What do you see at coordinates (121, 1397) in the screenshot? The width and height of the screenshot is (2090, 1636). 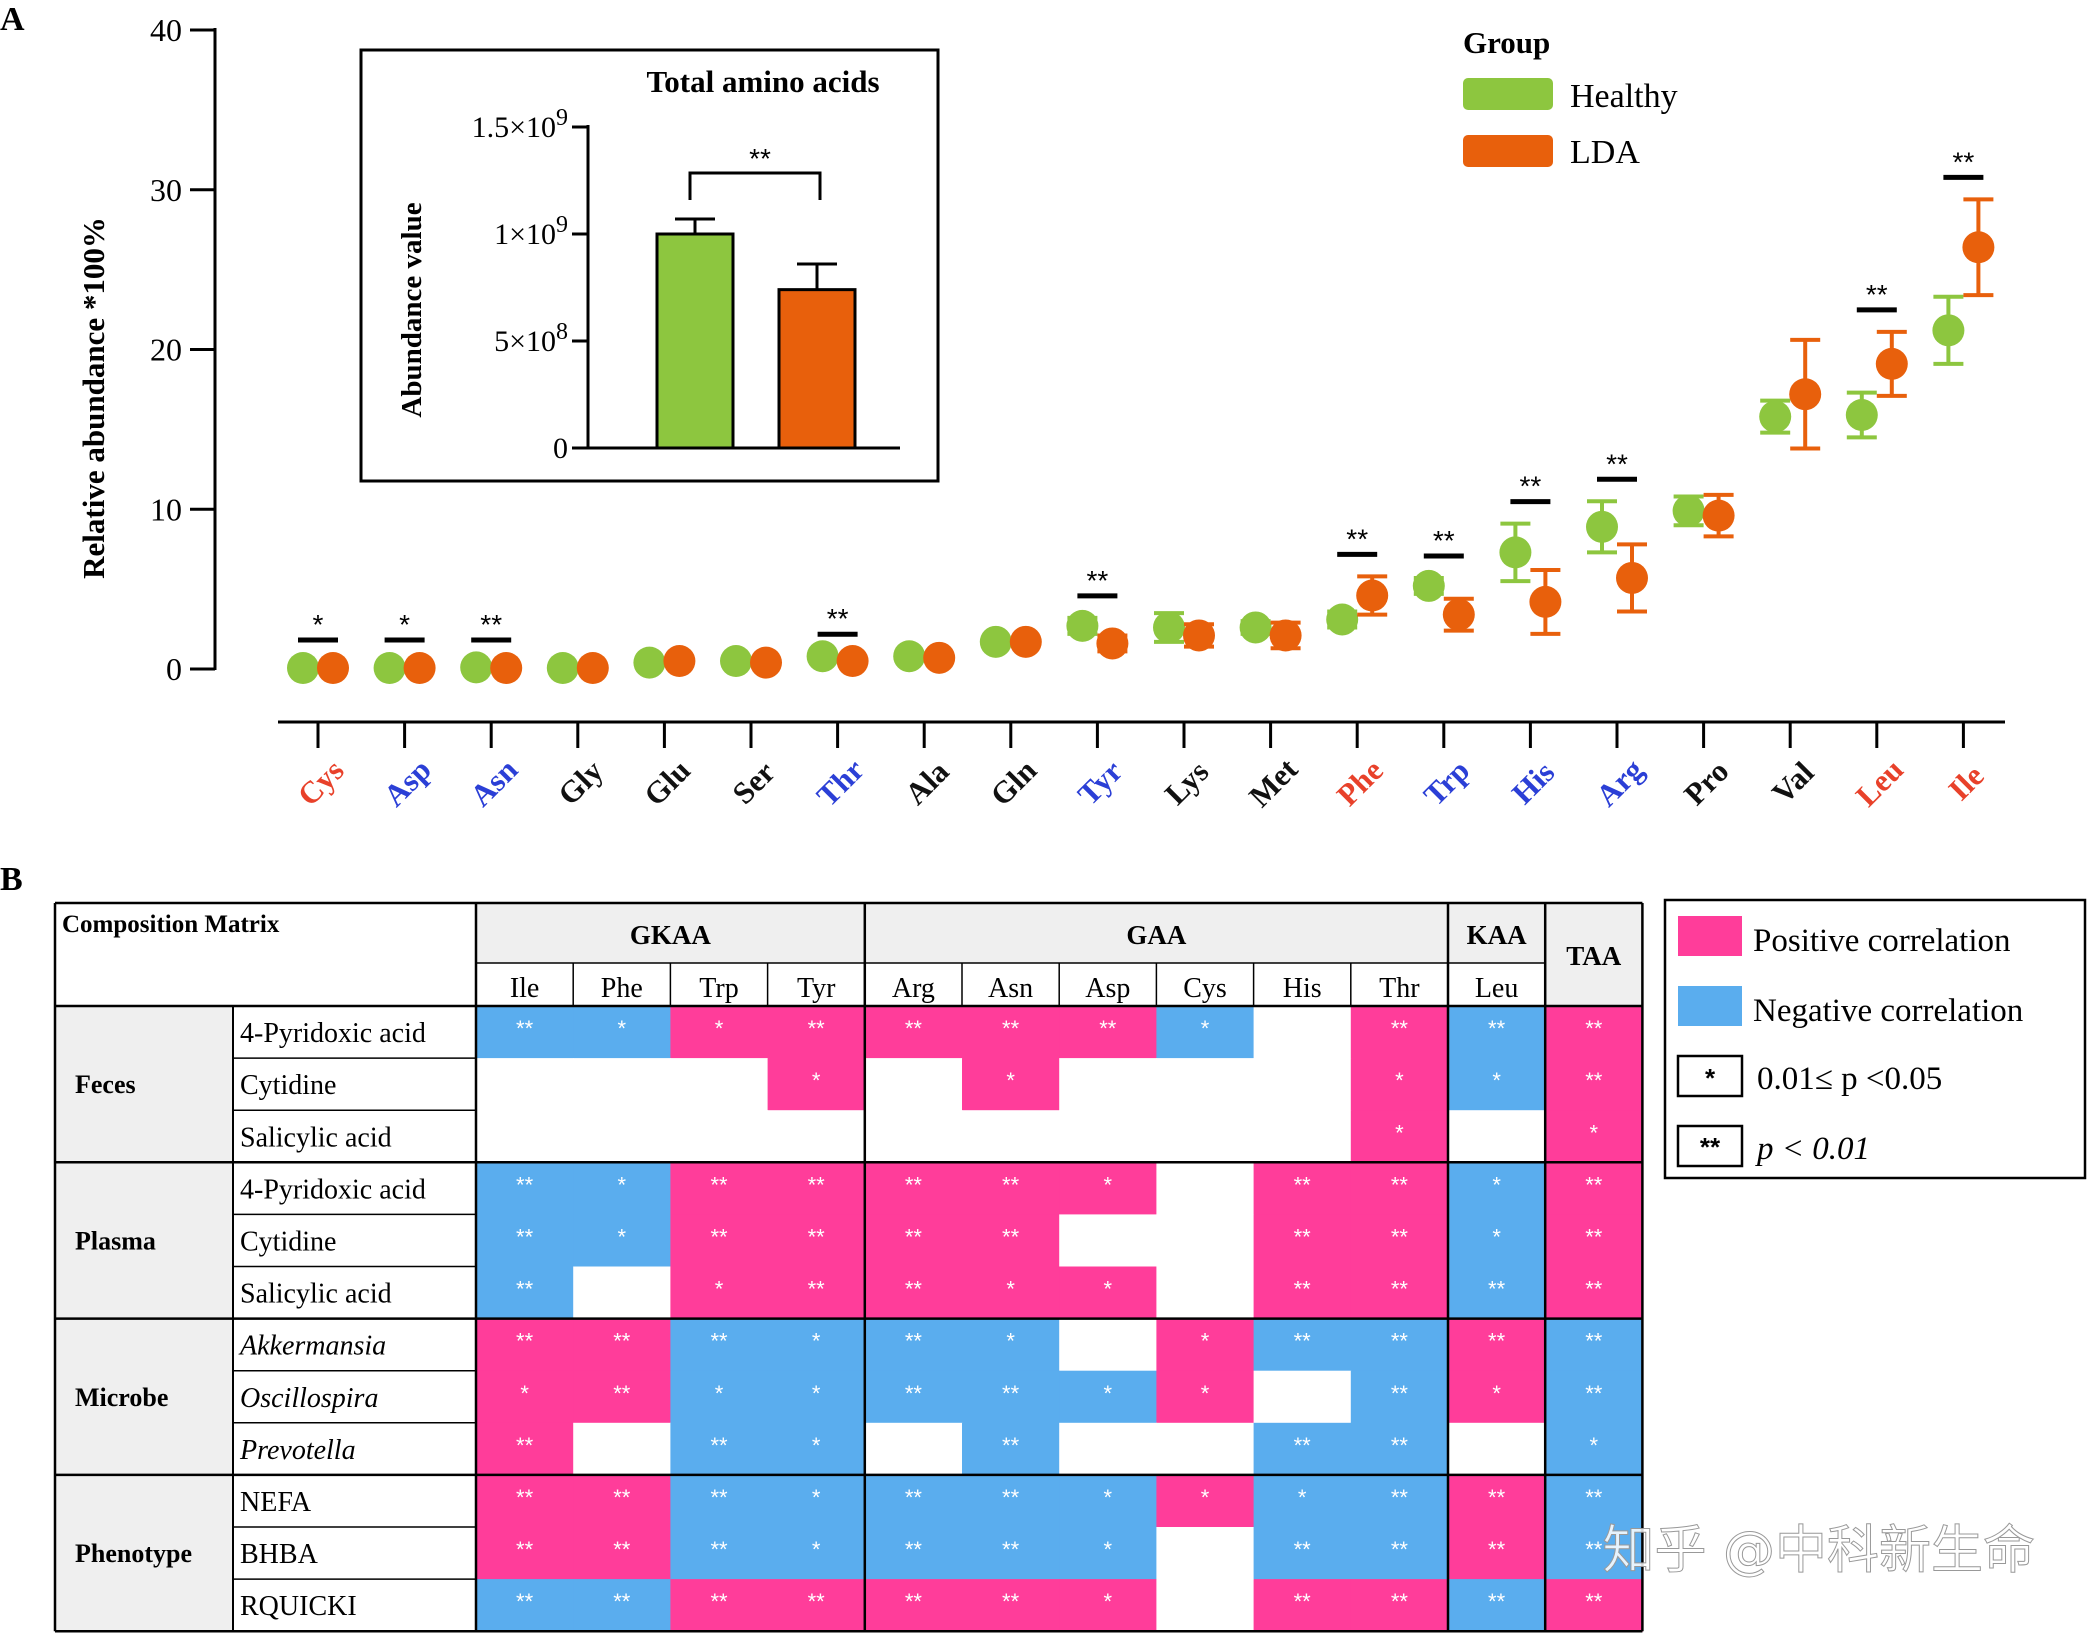 I see `row-group-label: Microbe` at bounding box center [121, 1397].